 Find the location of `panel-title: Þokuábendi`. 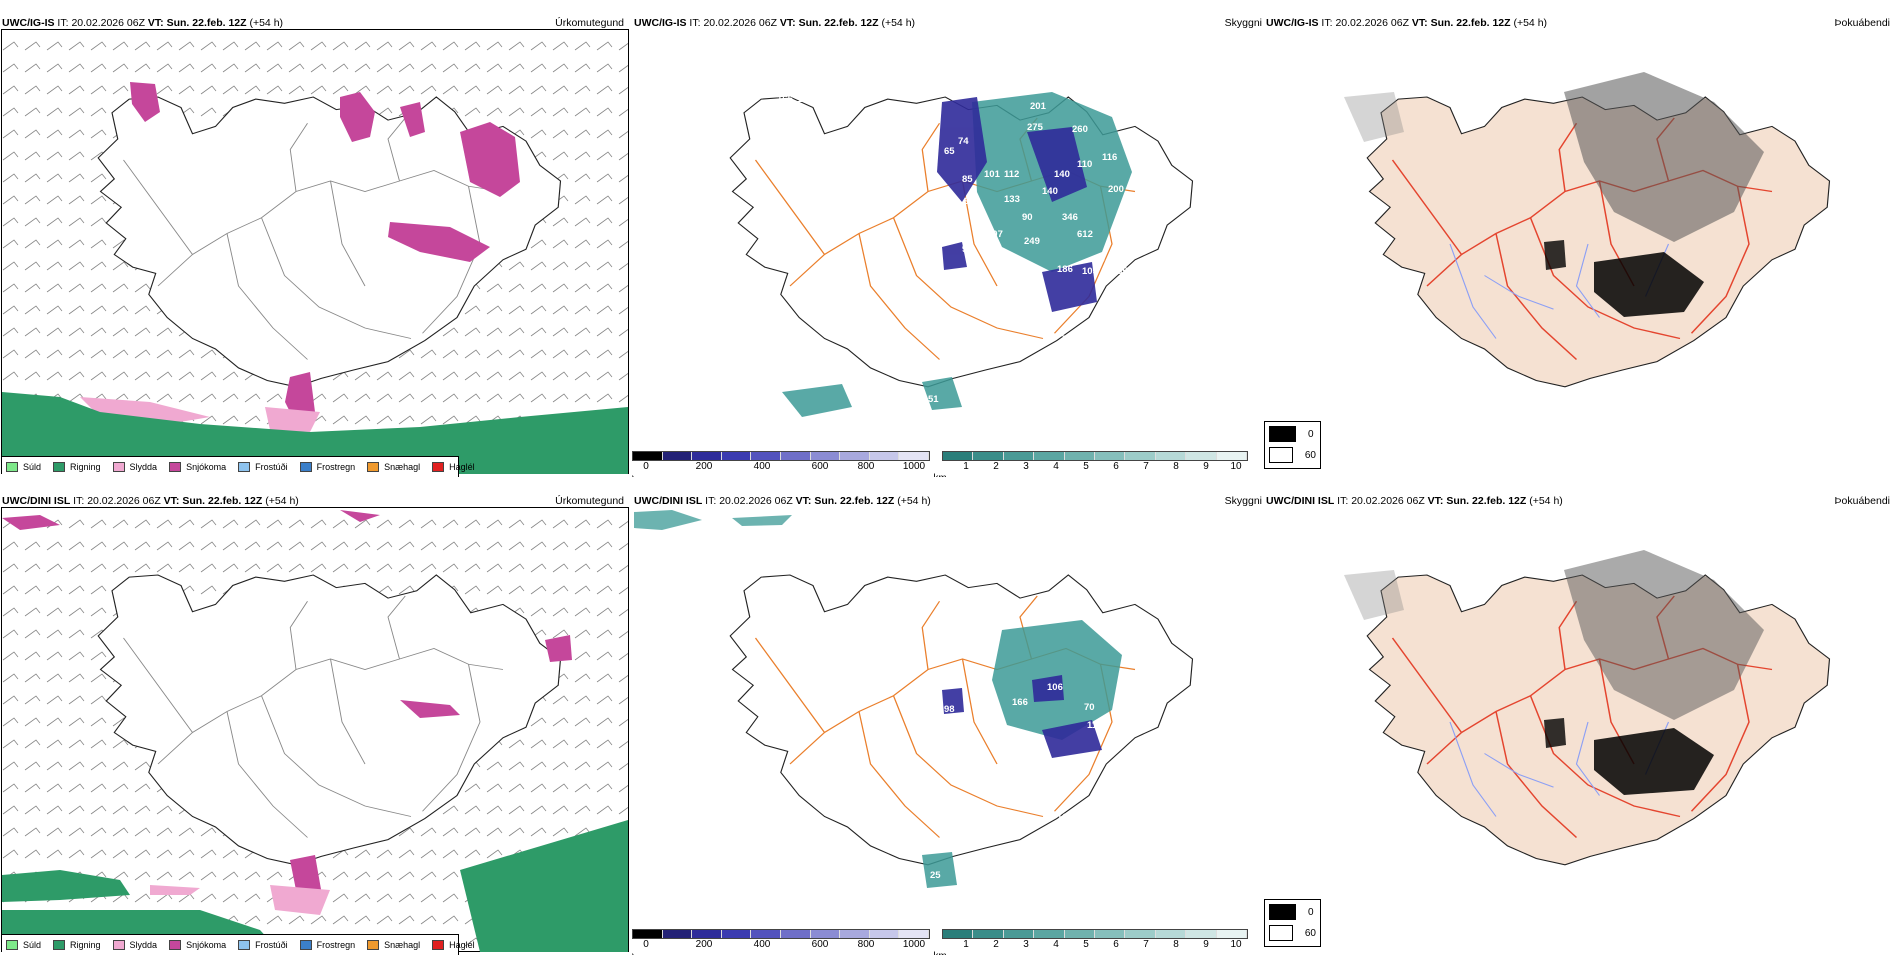

panel-title: Þokuábendi is located at coordinates (1862, 23).